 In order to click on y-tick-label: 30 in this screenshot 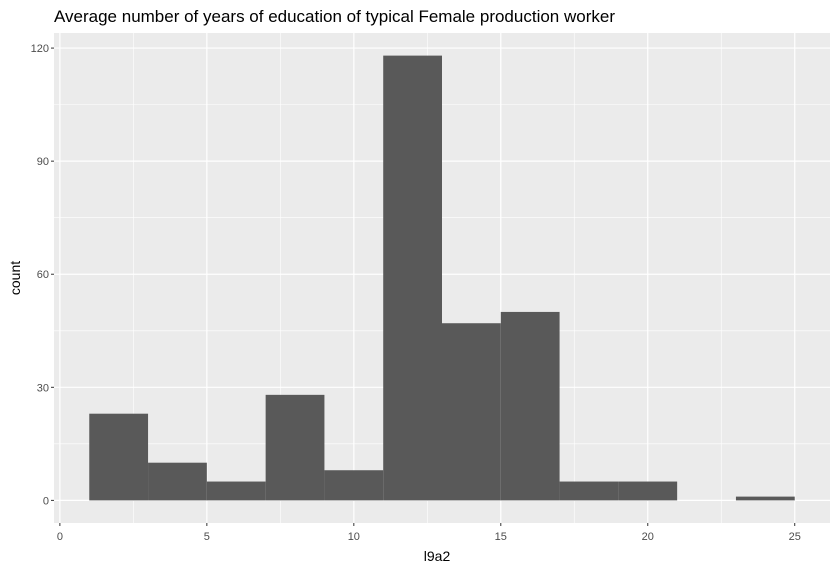, I will do `click(43, 388)`.